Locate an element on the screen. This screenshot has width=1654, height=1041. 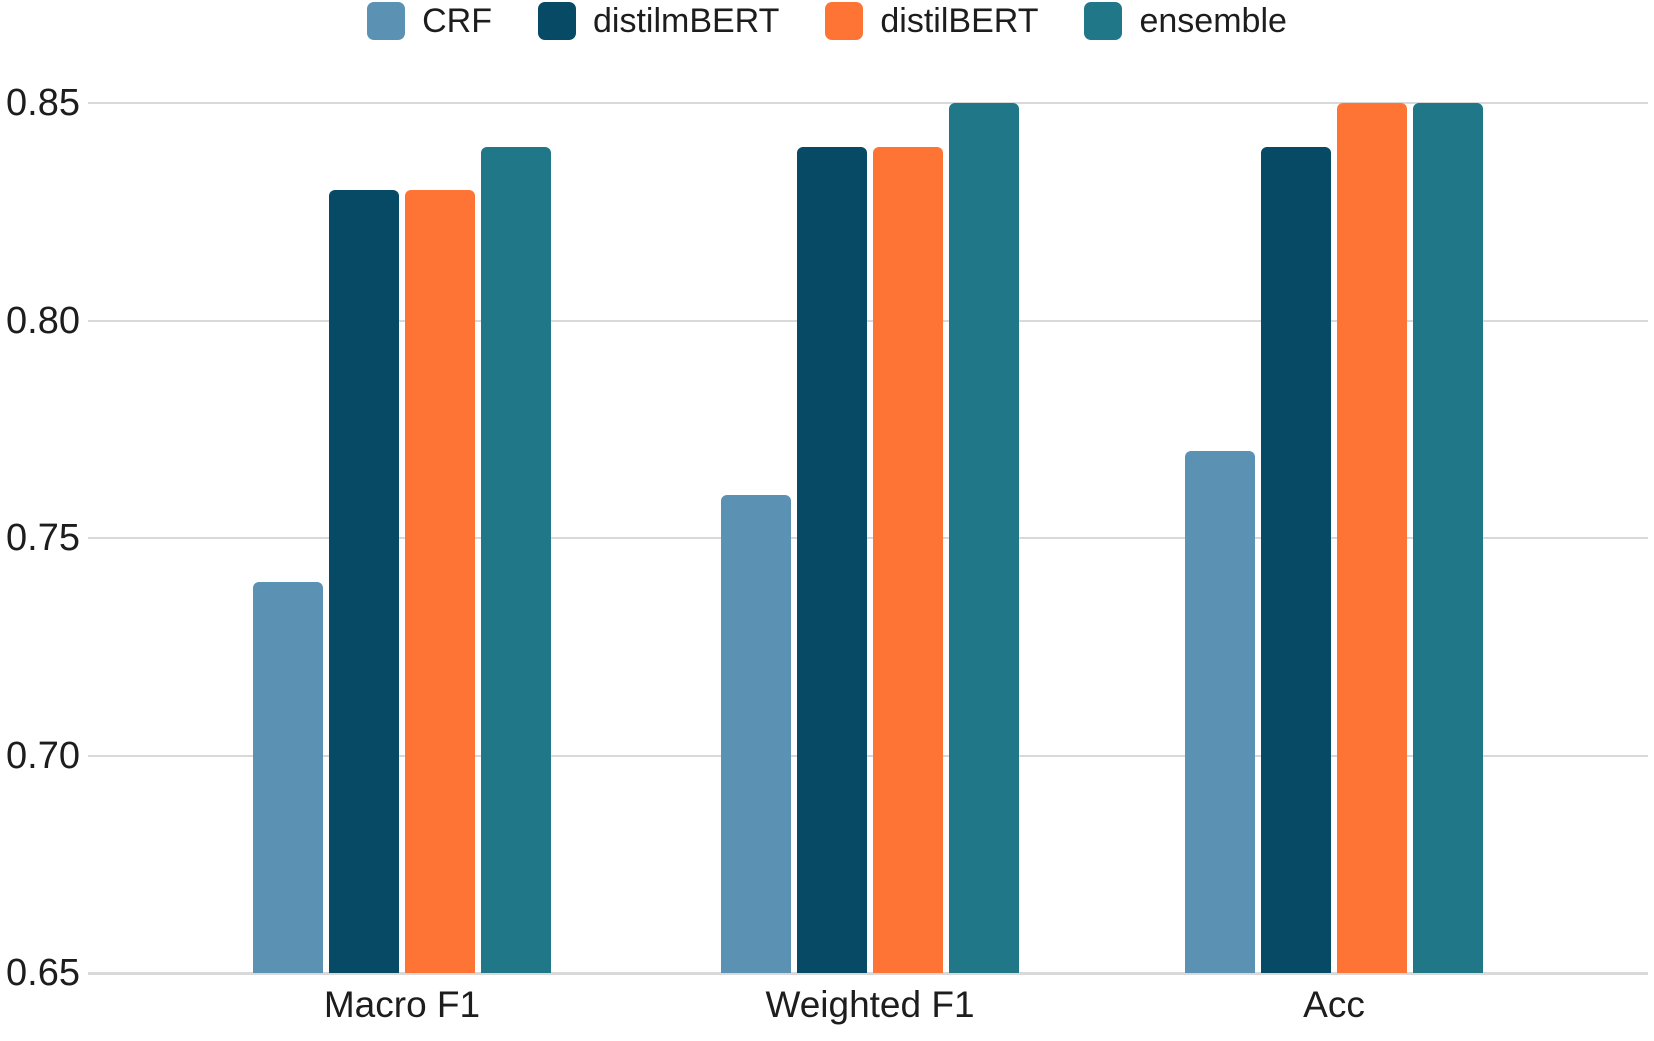
legend-label: distilBERT is located at coordinates (959, 21).